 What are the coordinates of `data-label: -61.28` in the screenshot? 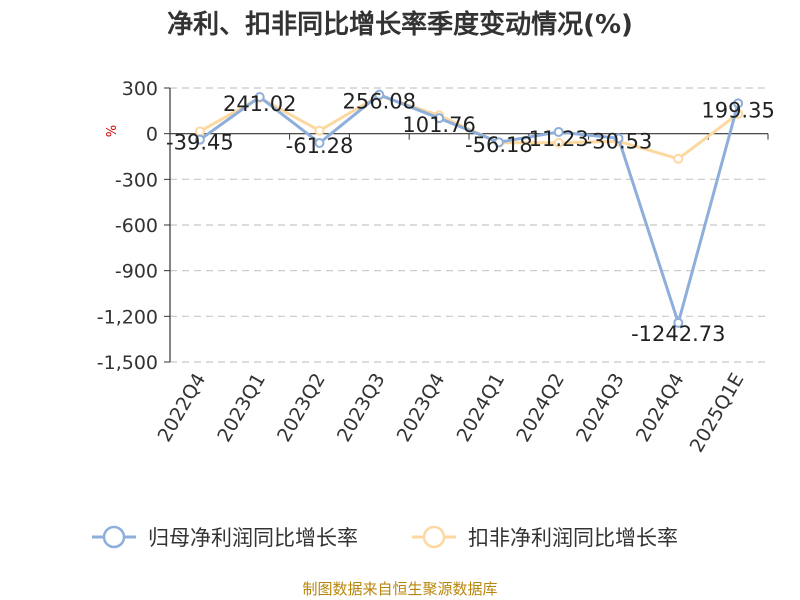 It's located at (320, 146).